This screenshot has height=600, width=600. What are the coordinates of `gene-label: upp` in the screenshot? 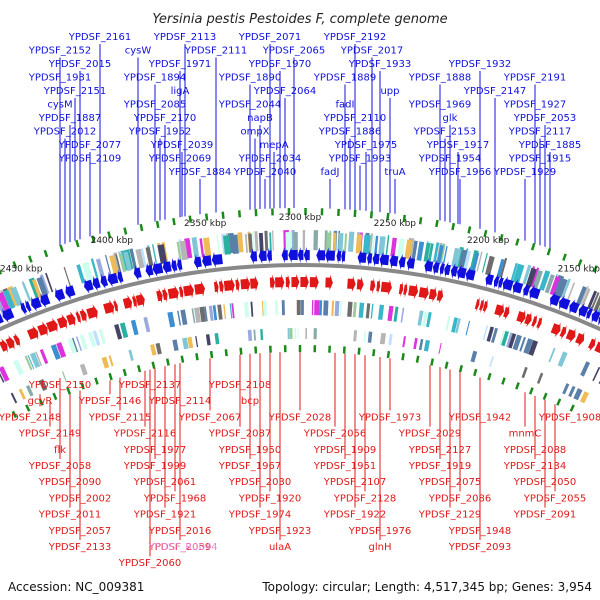 It's located at (389, 91).